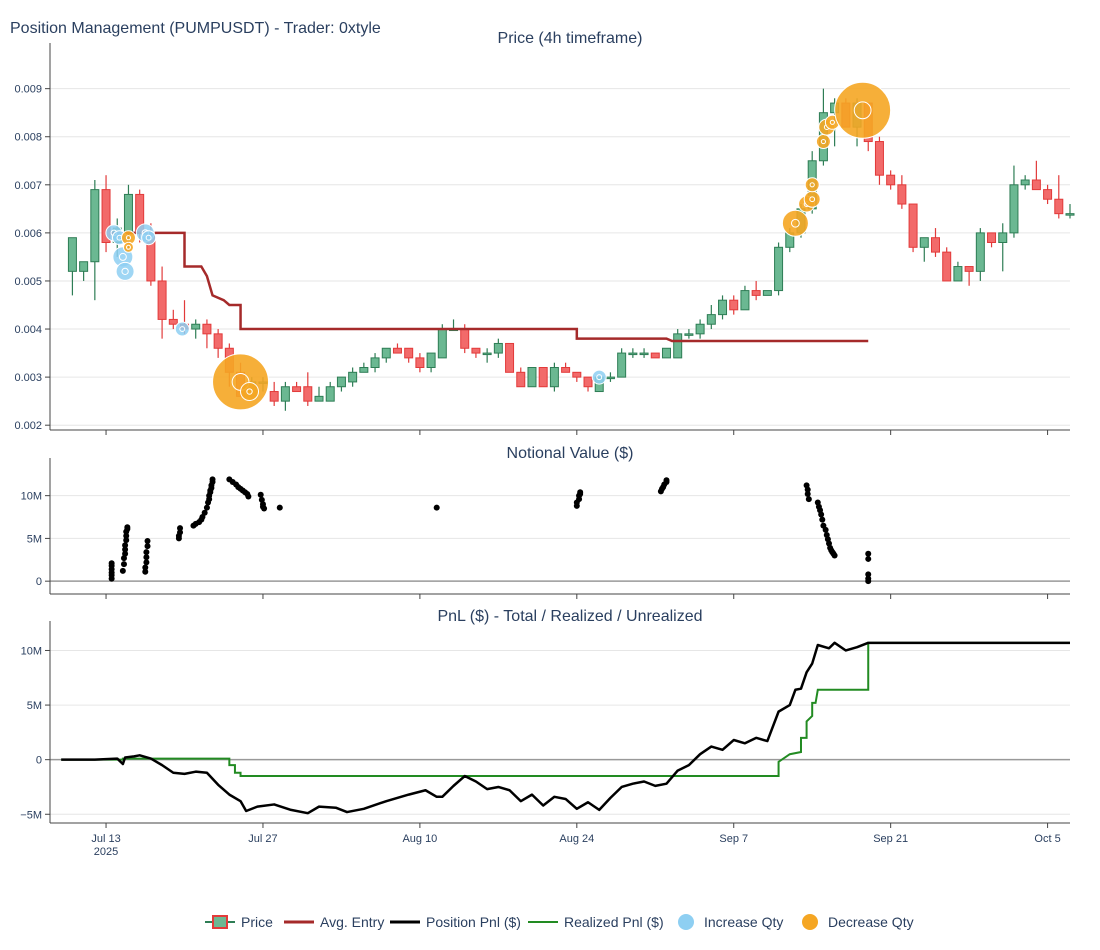 This screenshot has width=1100, height=950. I want to click on legend-item-decrease: Decrease Qty, so click(857, 922).